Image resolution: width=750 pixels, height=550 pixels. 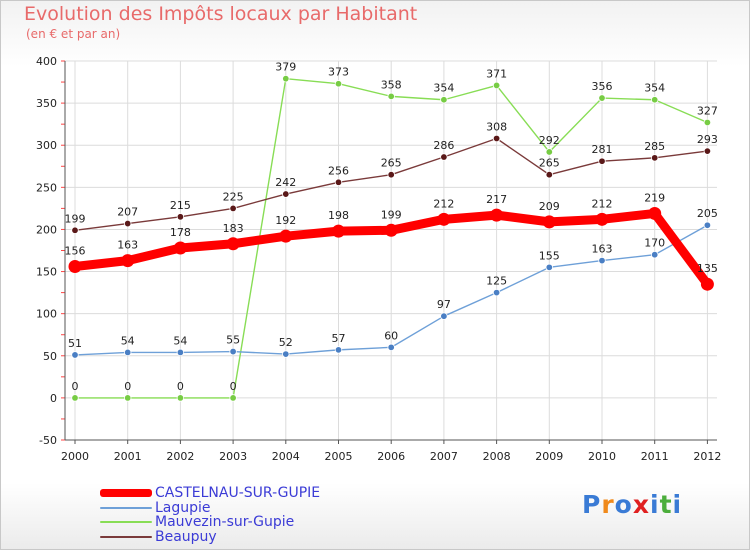 What do you see at coordinates (707, 213) in the screenshot?
I see `data-label-lagupie: 205` at bounding box center [707, 213].